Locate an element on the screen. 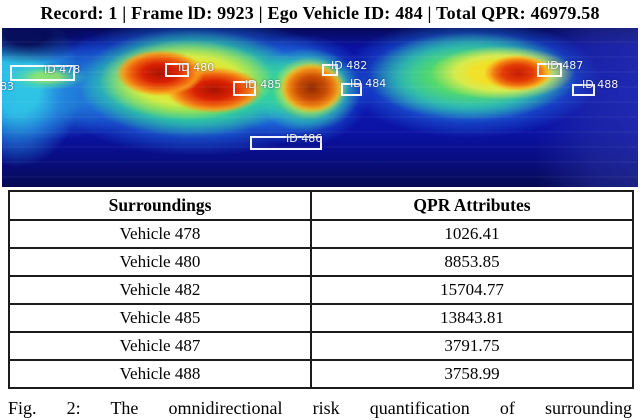 The image size is (640, 420). table-row: Vehicle 485 13843.81 is located at coordinates (321, 318).